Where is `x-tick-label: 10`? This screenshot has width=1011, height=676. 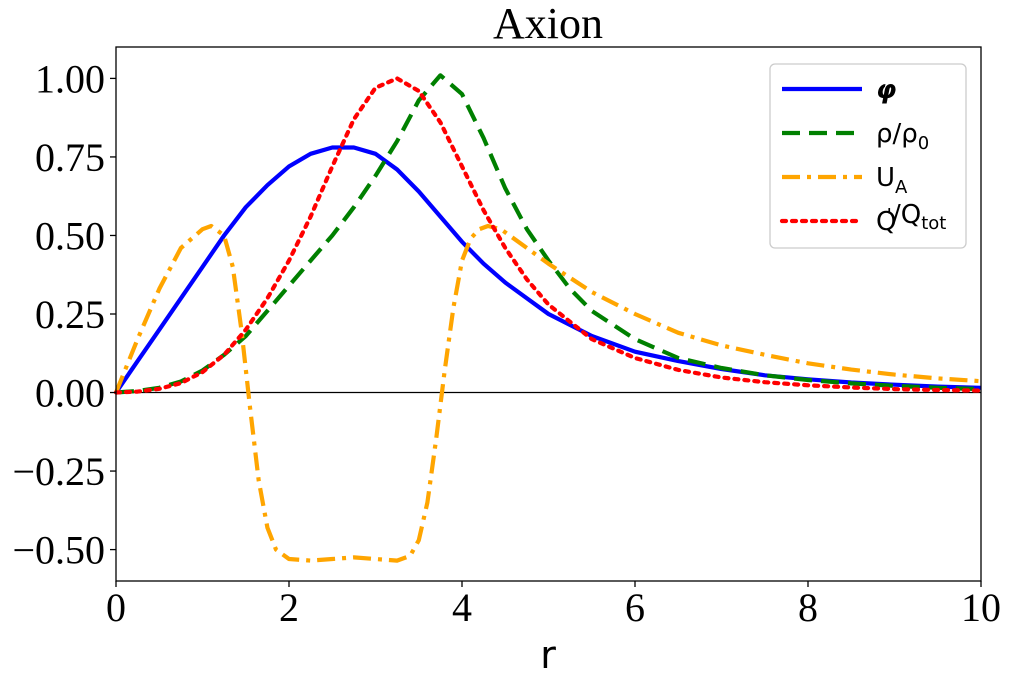 x-tick-label: 10 is located at coordinates (981, 607).